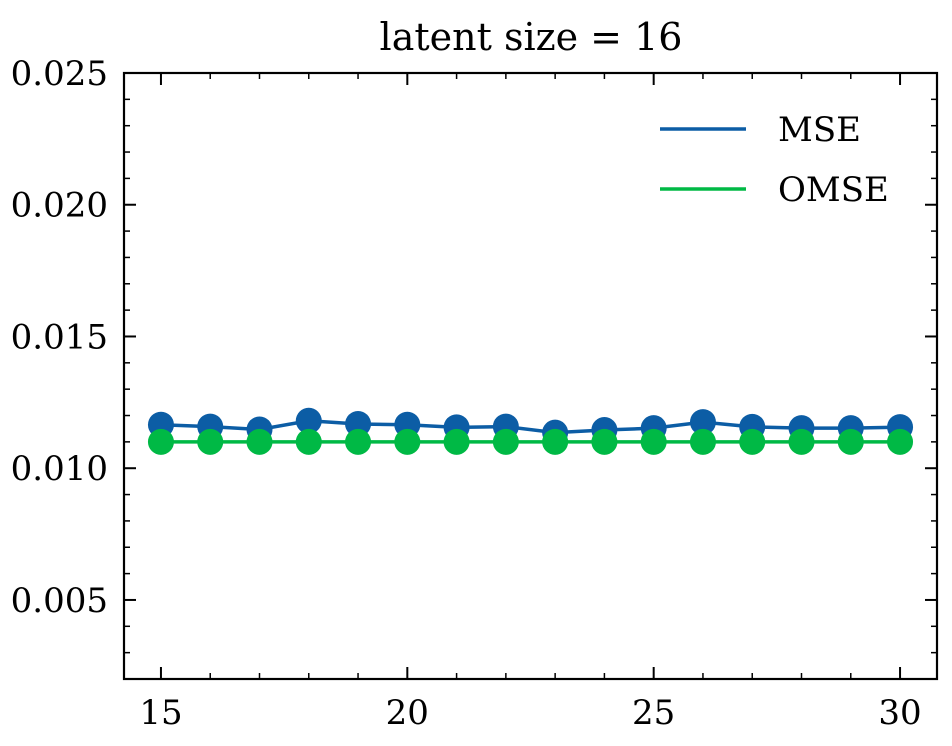  I want to click on y-tick-label: 0.010, so click(59, 469).